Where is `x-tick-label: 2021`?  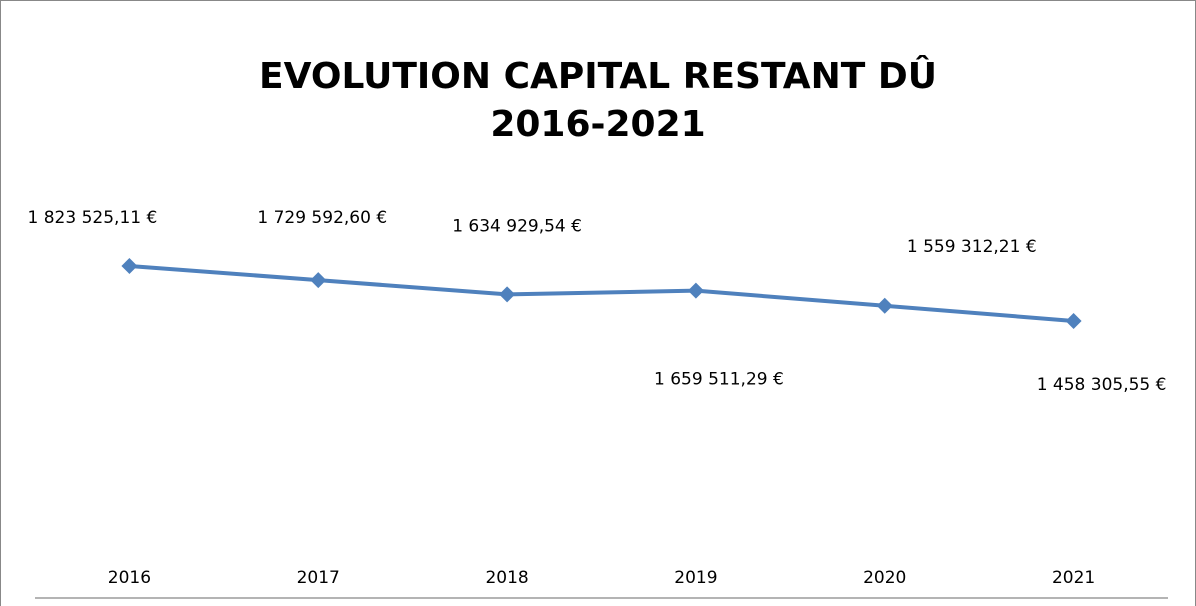 x-tick-label: 2021 is located at coordinates (1073, 578).